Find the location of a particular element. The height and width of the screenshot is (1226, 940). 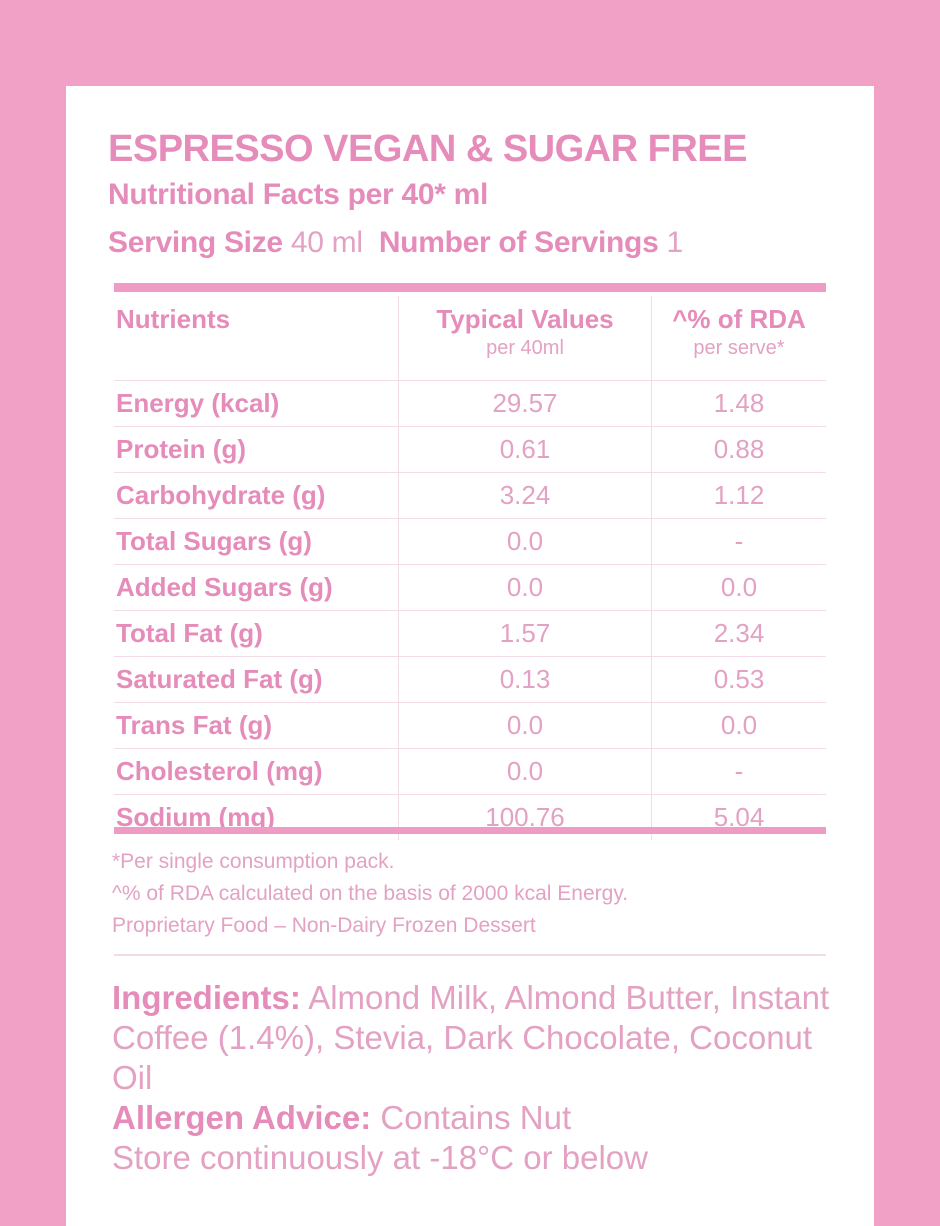

nutrient-name: Protein (g) is located at coordinates (256, 449).